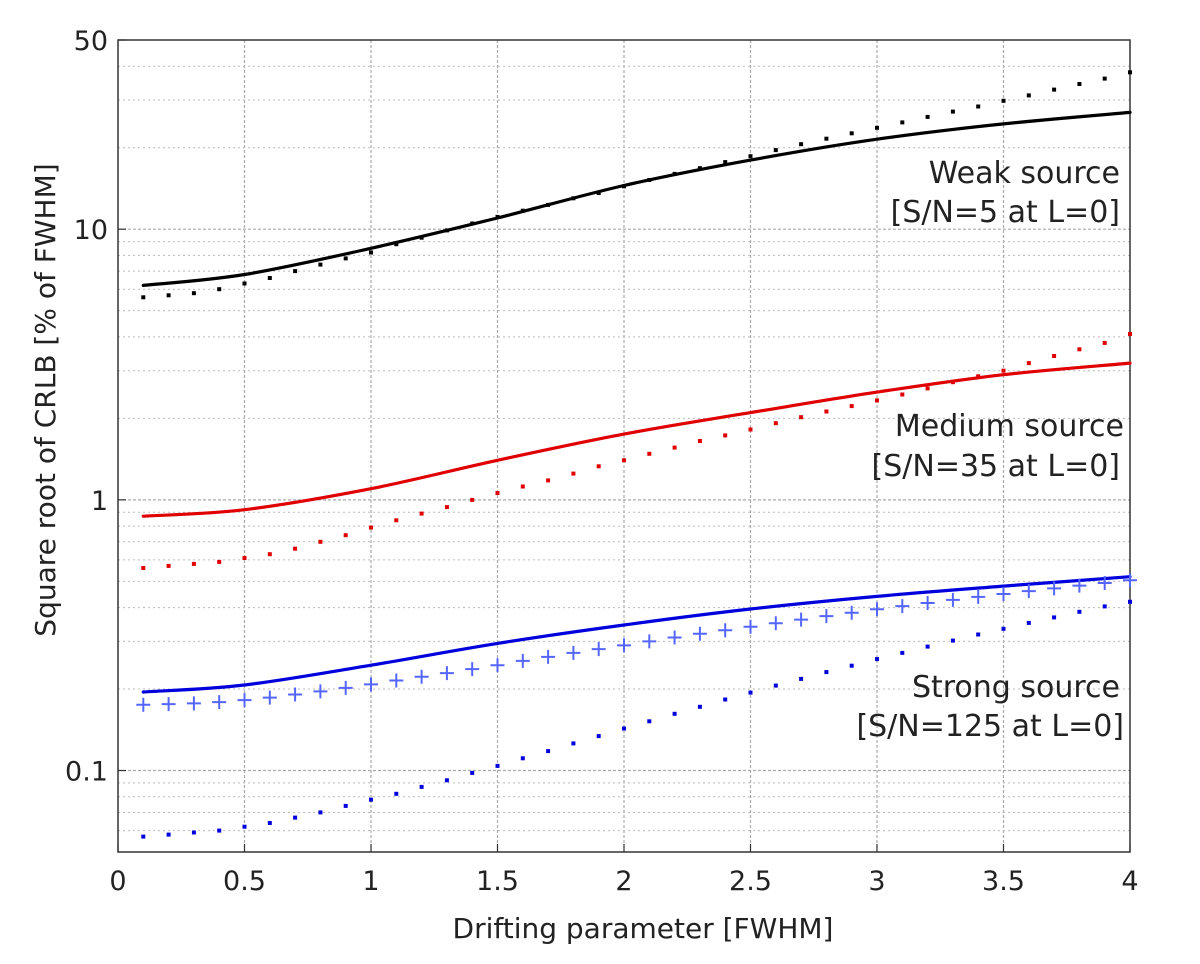 Image resolution: width=1200 pixels, height=964 pixels. I want to click on x-tick-label: 3.5, so click(1003, 881).